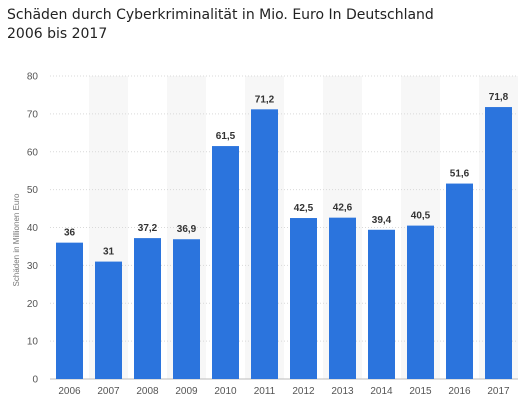  I want to click on data-label: 71,8, so click(499, 97).